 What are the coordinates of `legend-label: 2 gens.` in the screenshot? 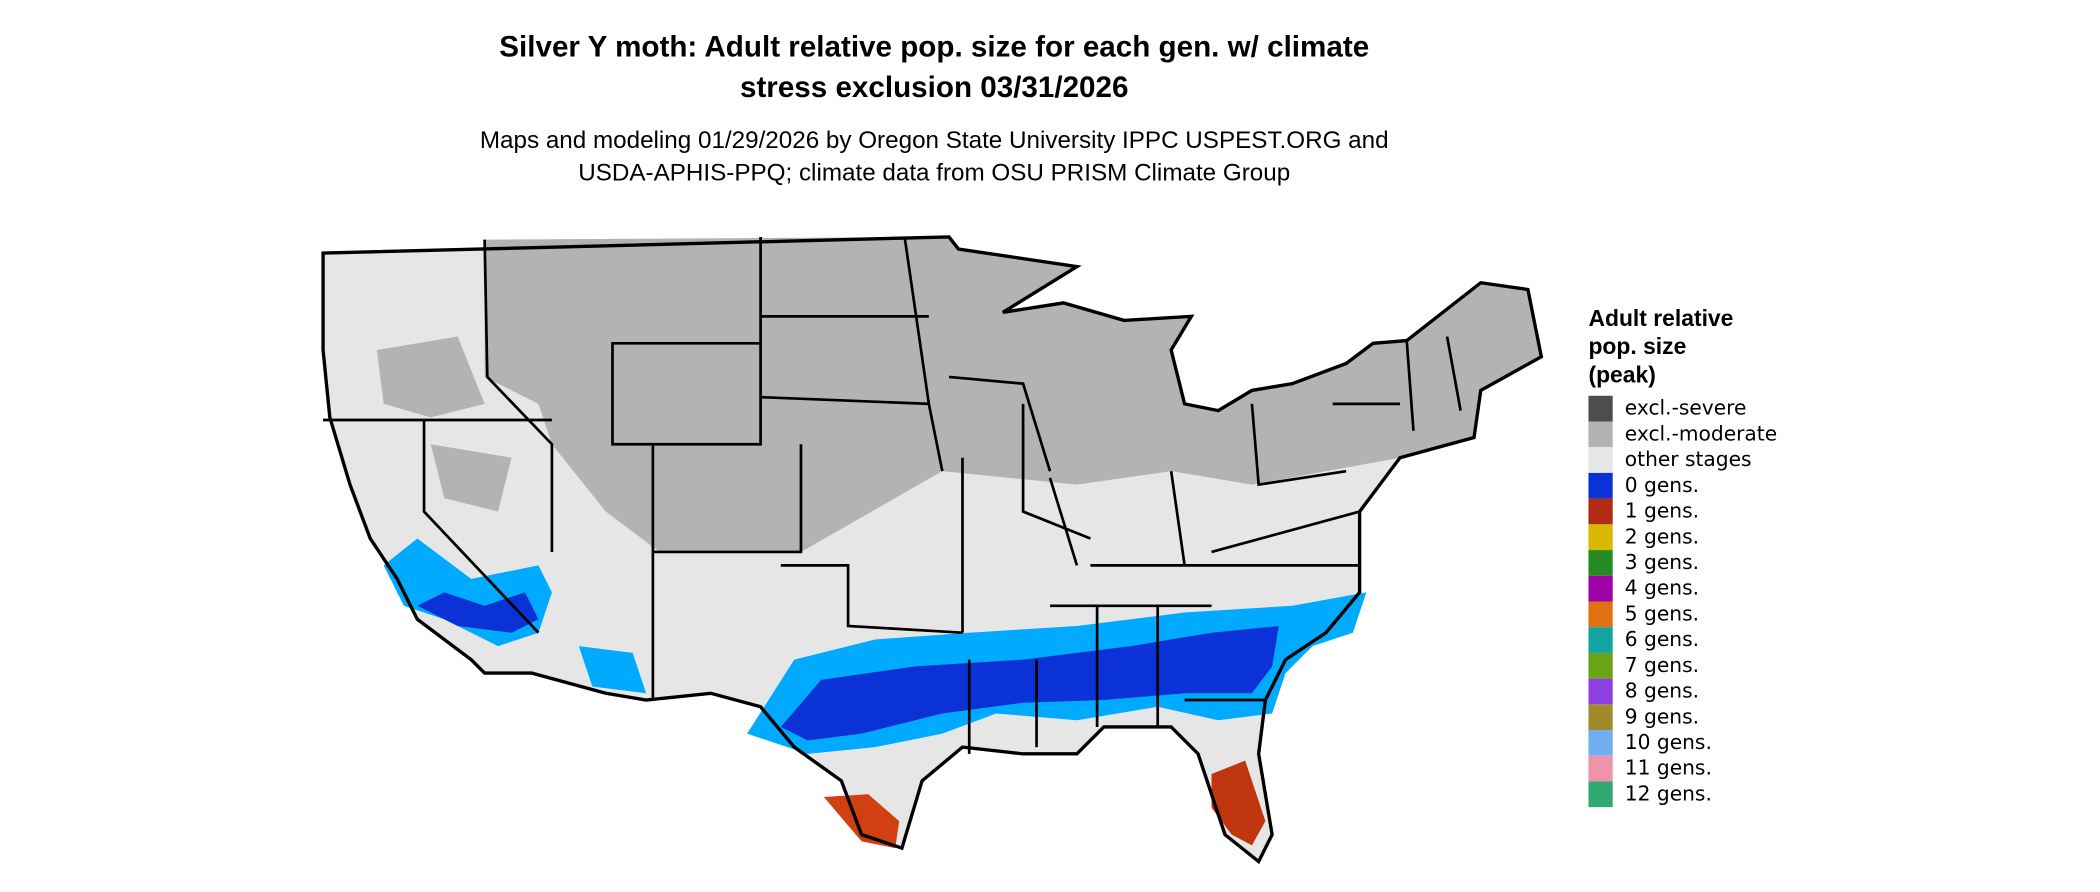 It's located at (1662, 536).